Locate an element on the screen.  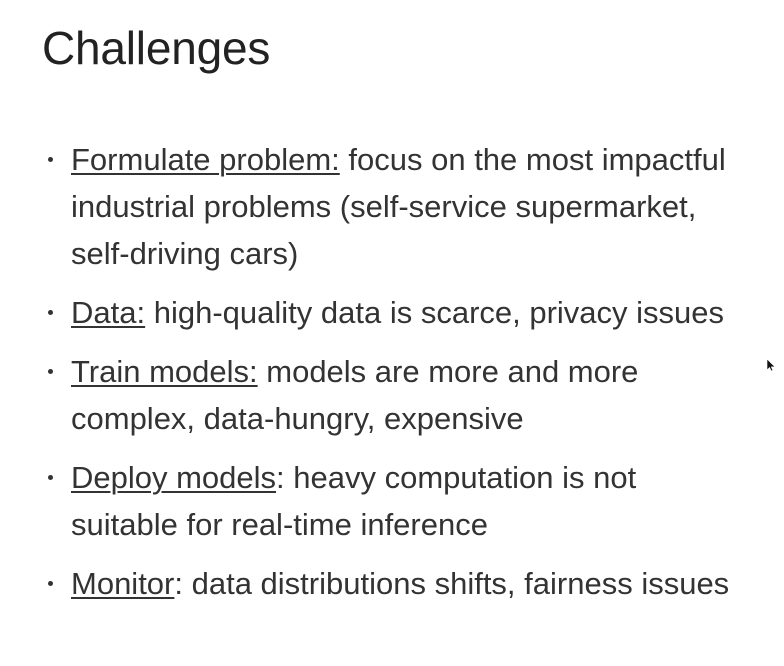
bullet-text-line: models are more and more is located at coordinates (448, 371).